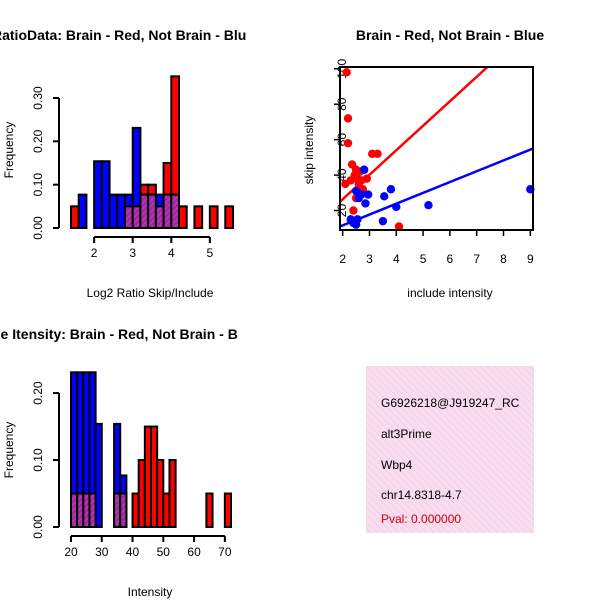  I want to click on x-tick-label: 50, so click(164, 552).